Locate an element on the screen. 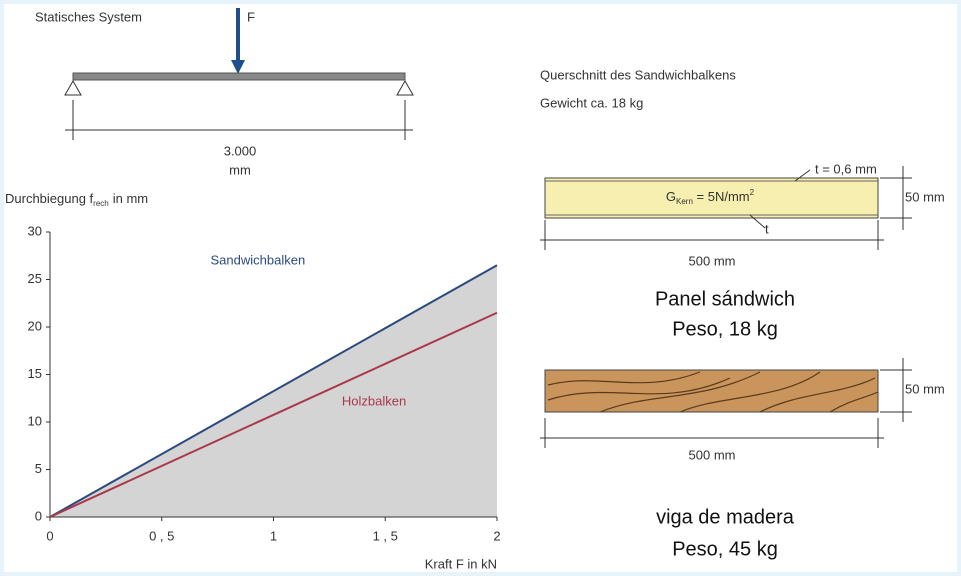  y-axis-label: Durchbiegung frech in mm is located at coordinates (76, 199).